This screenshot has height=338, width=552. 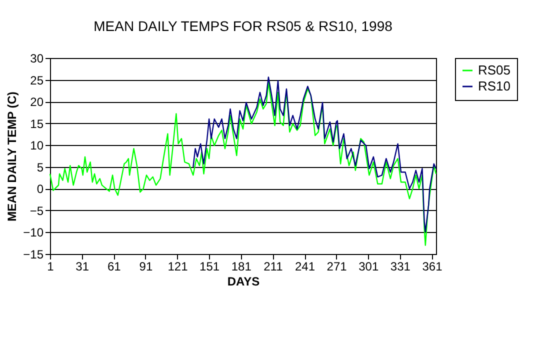 What do you see at coordinates (40, 167) in the screenshot?
I see `y-tick-label: 5` at bounding box center [40, 167].